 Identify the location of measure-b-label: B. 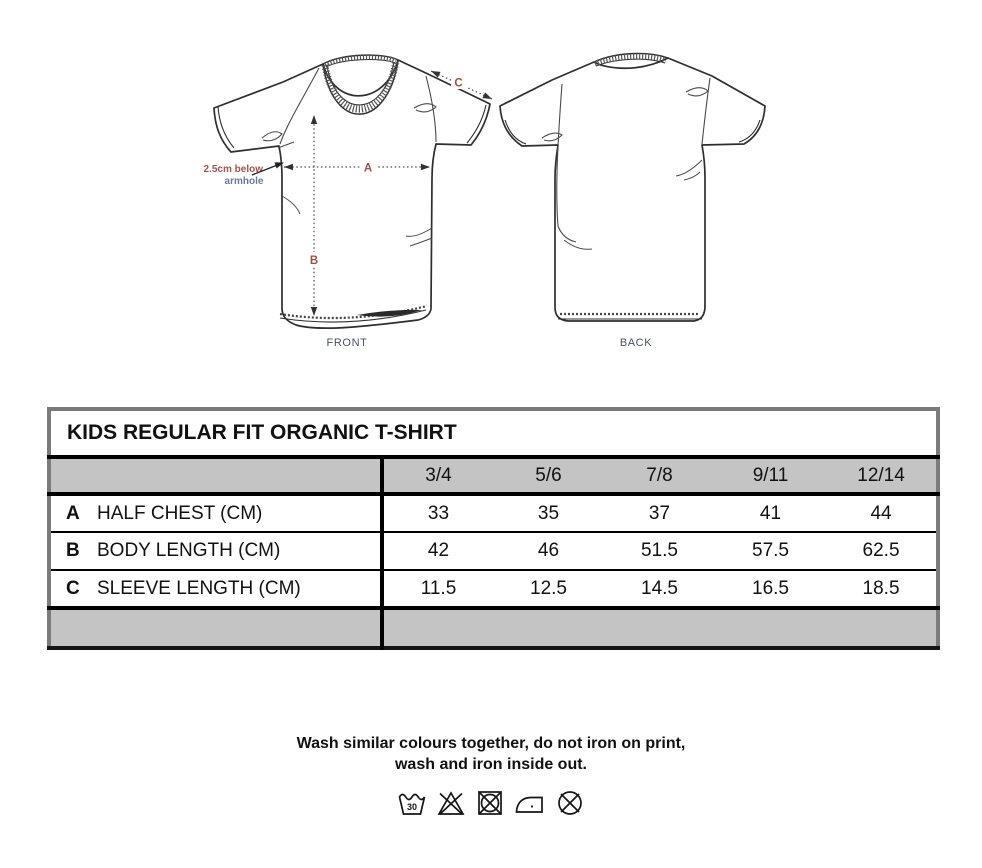
(314, 261).